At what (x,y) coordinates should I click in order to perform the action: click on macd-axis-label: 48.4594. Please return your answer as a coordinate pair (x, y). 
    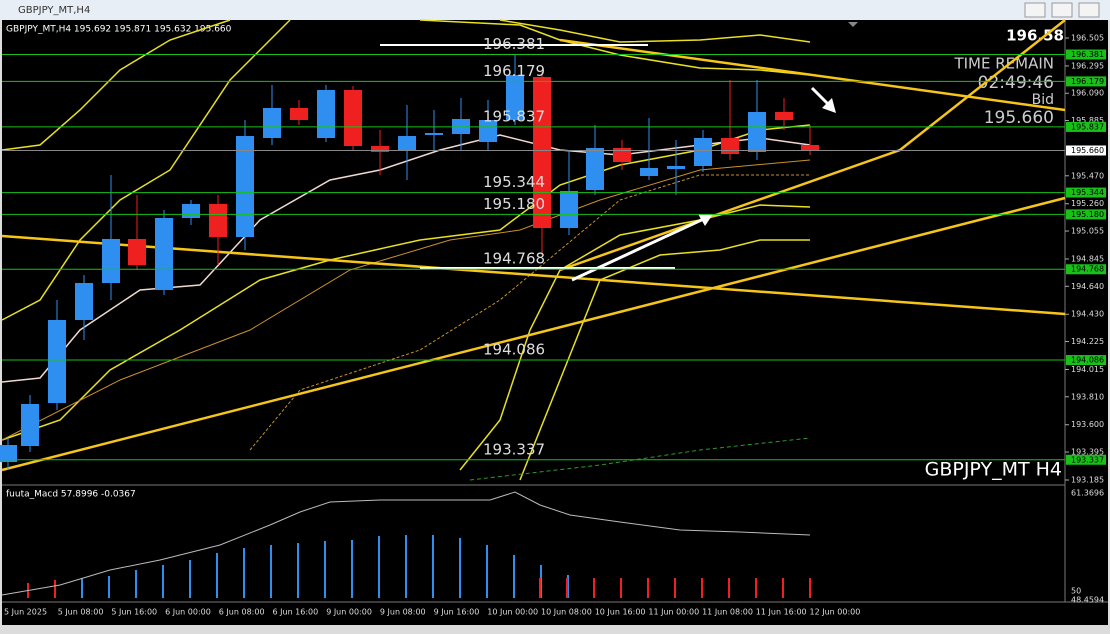
    Looking at the image, I should click on (1087, 600).